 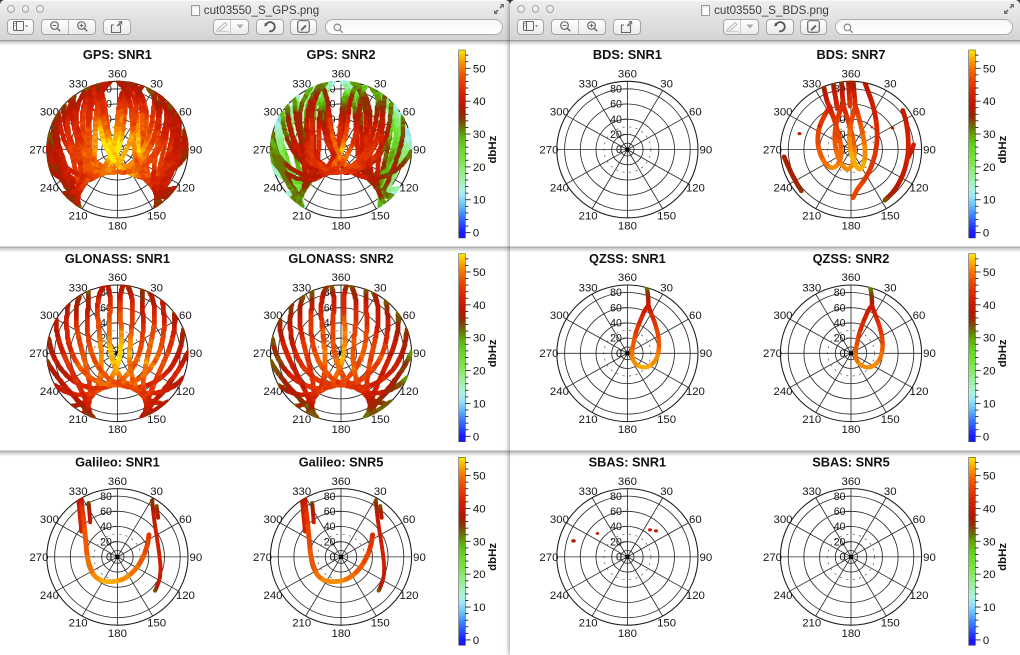 I want to click on svg-text: GLONASS: SNR2, so click(x=340, y=258).